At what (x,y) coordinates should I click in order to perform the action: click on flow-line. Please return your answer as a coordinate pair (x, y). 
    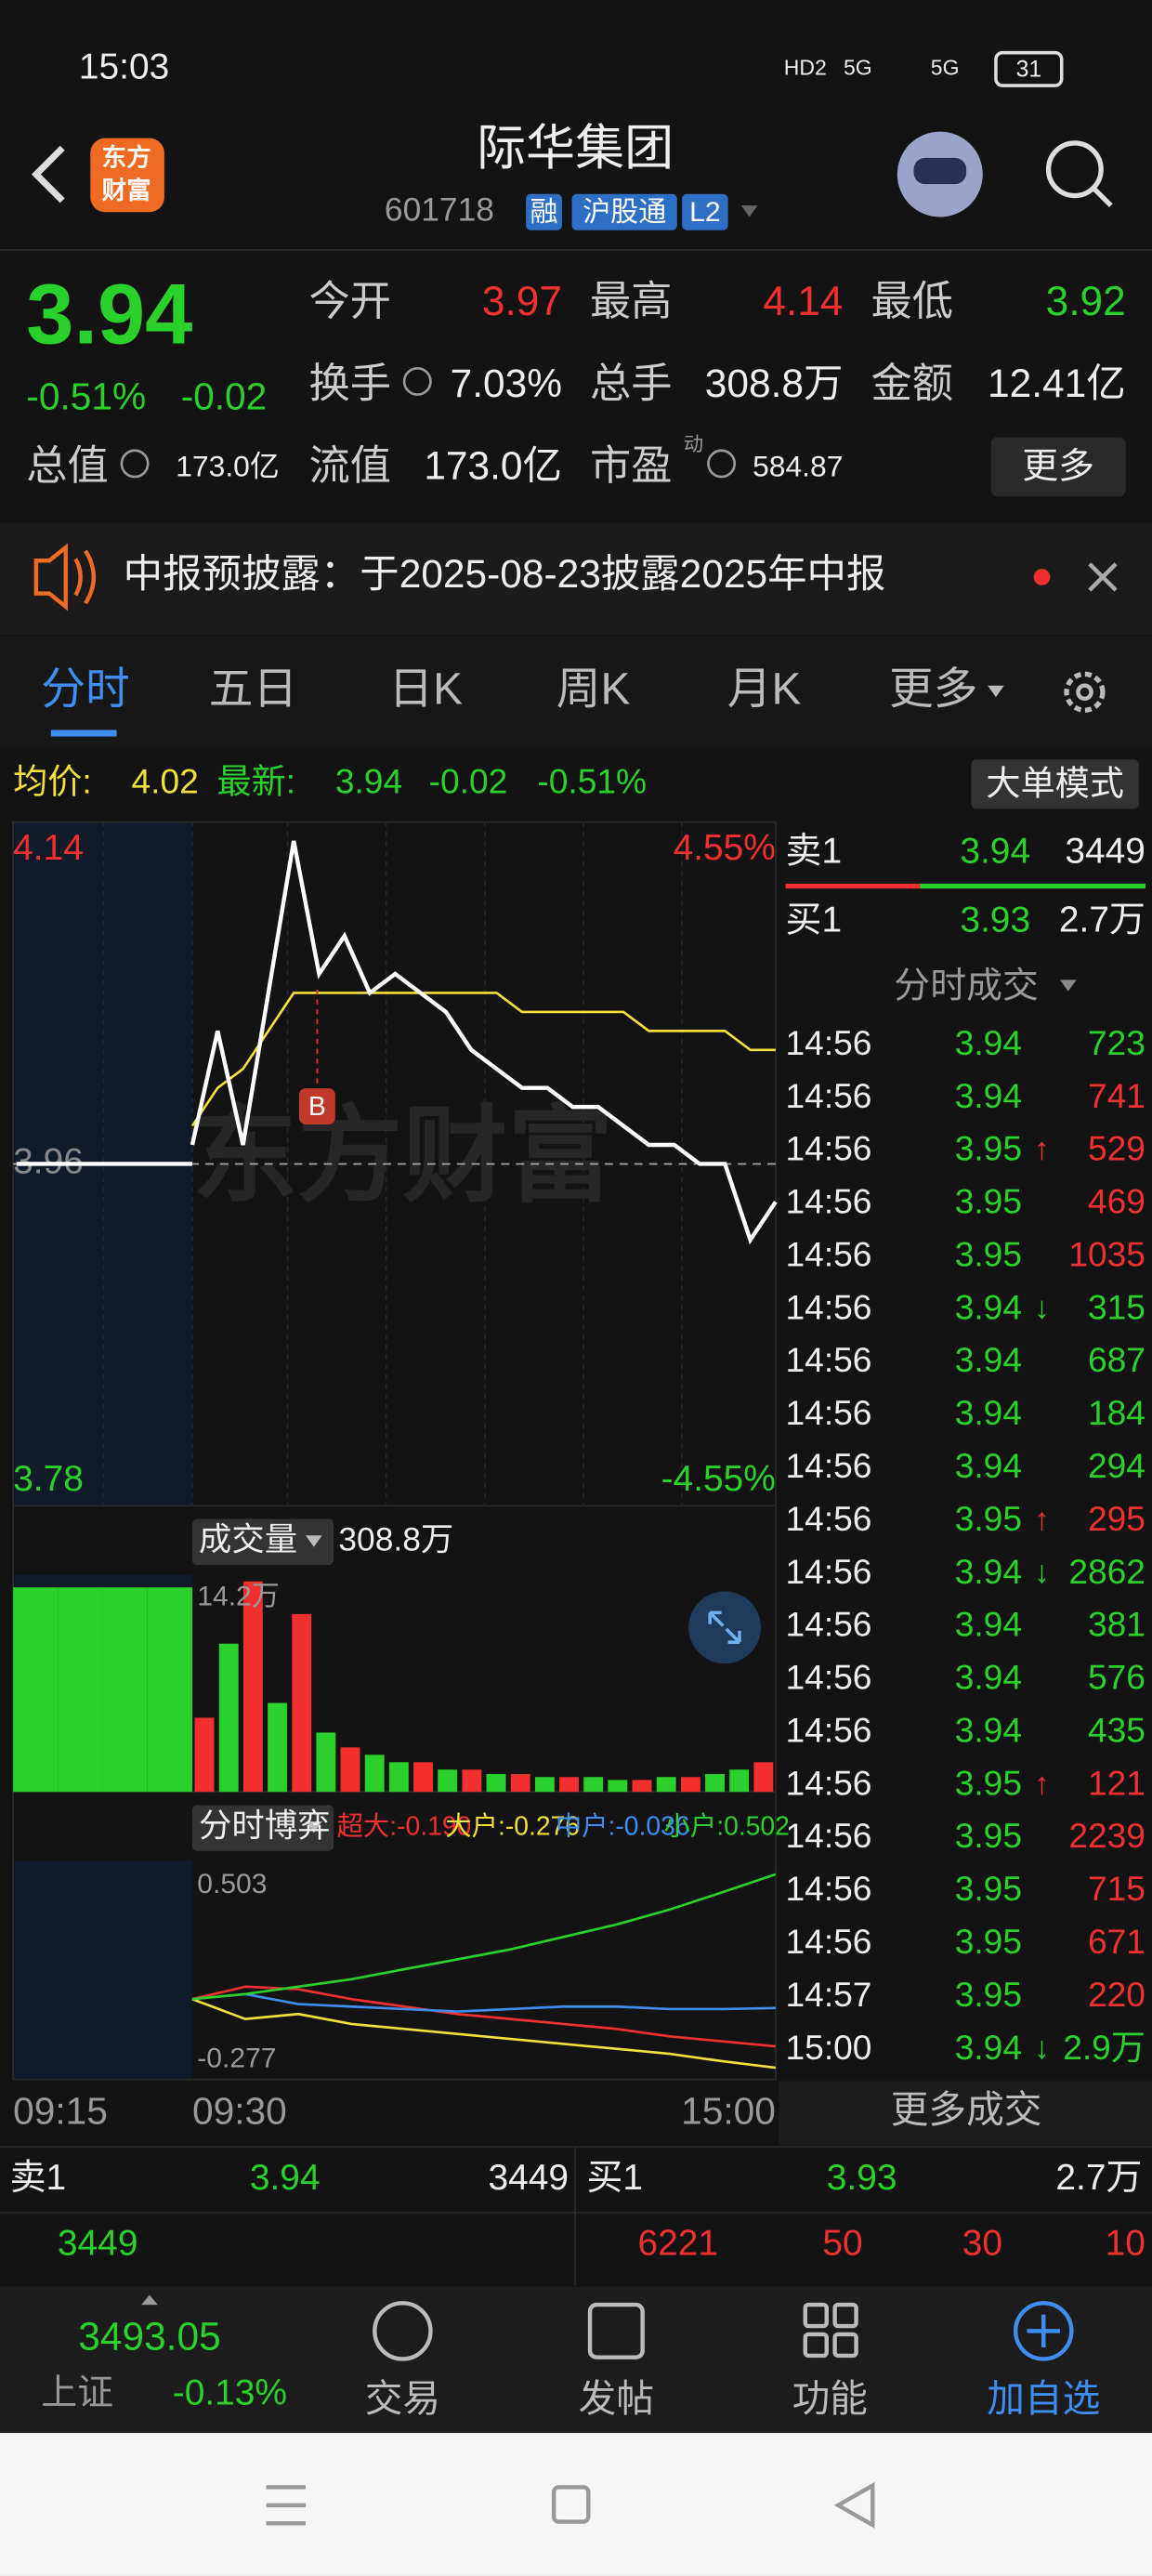
    Looking at the image, I should click on (483, 2002).